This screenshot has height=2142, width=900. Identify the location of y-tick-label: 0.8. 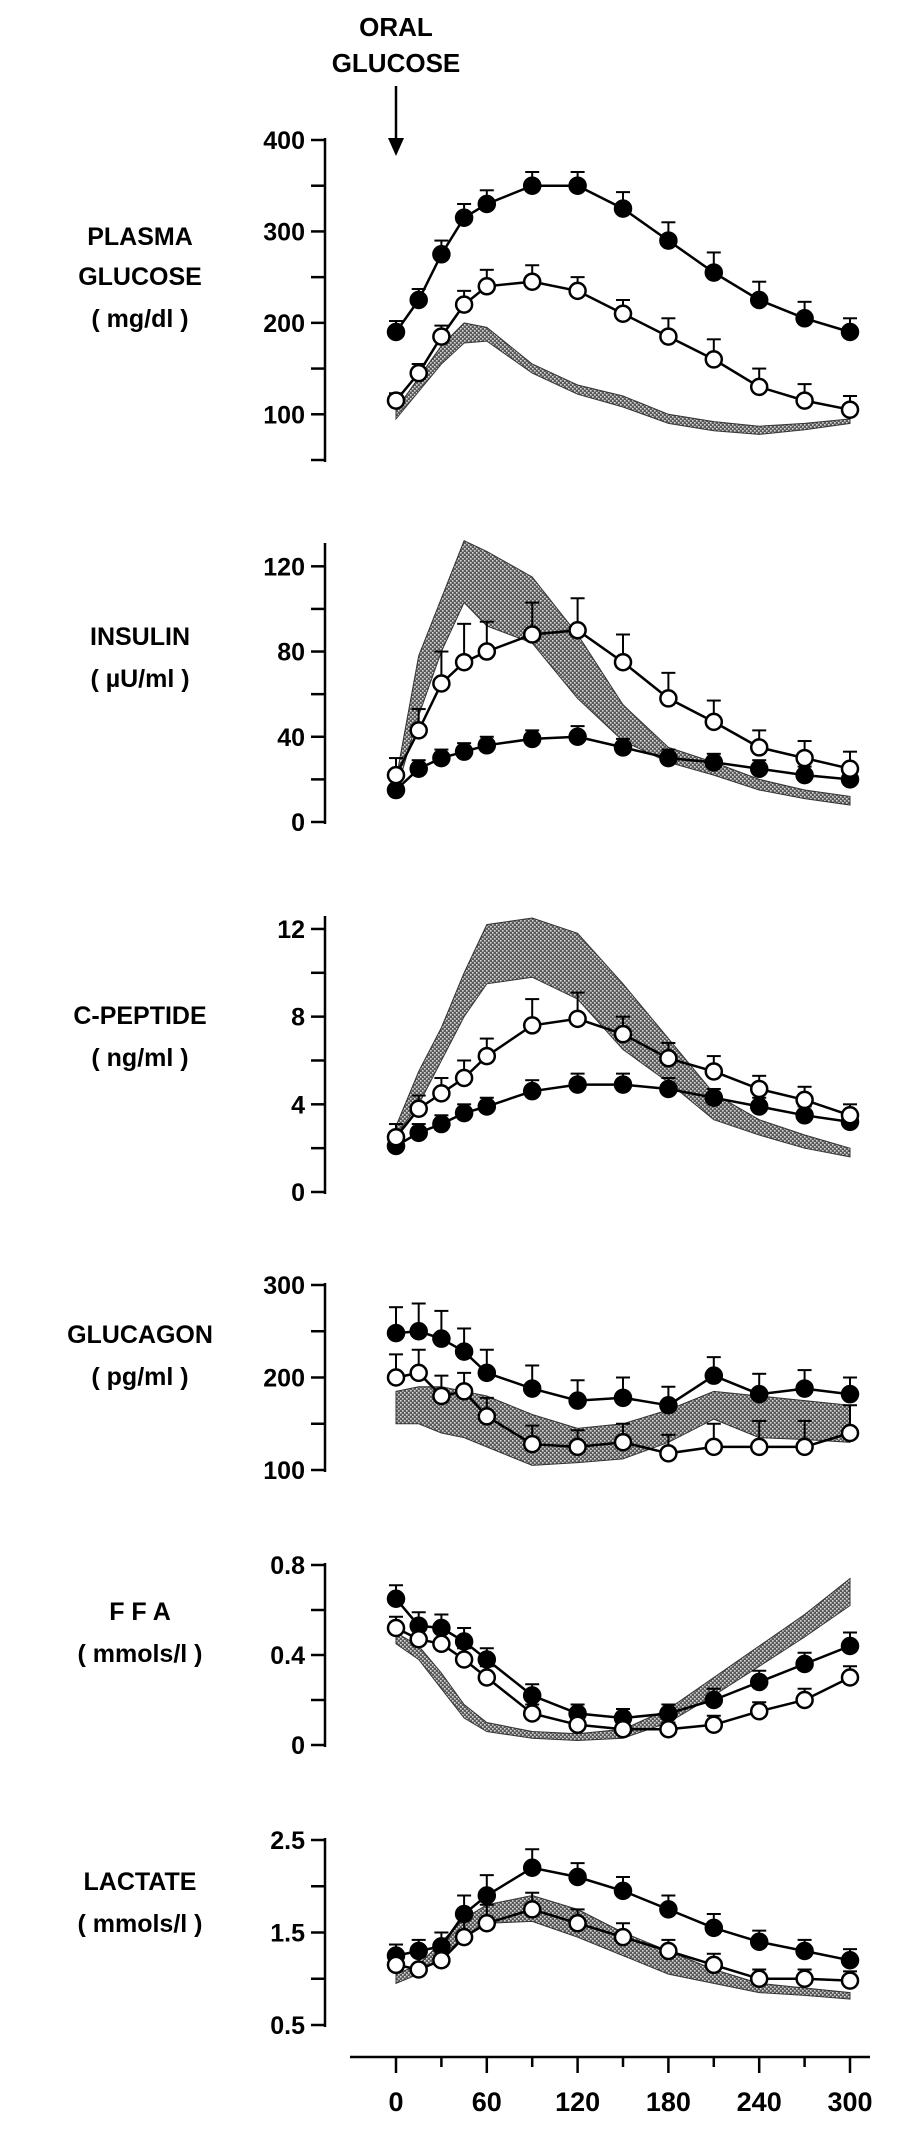
(287, 1566).